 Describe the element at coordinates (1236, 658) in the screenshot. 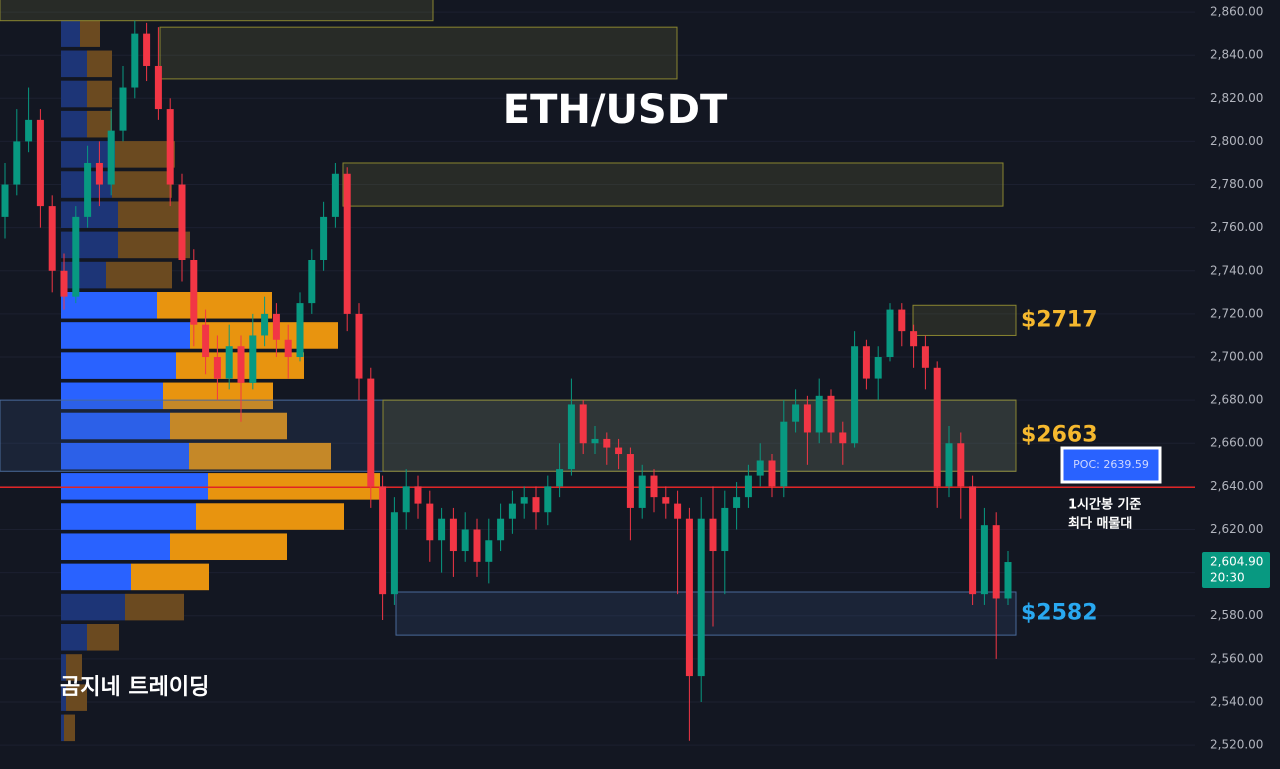

I see `y-tick-label: 2,560.00` at that location.